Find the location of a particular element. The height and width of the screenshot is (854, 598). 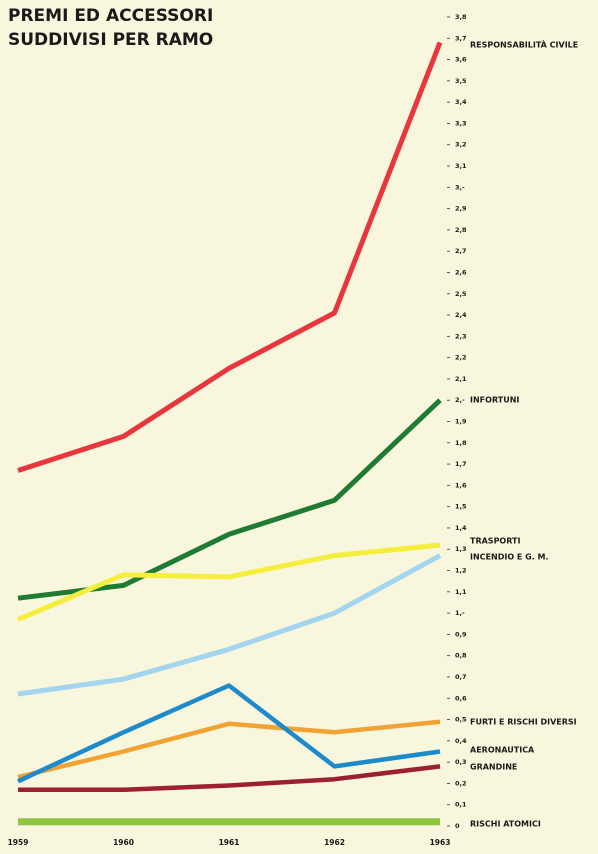

y-tick-label: 0,6 is located at coordinates (461, 698).